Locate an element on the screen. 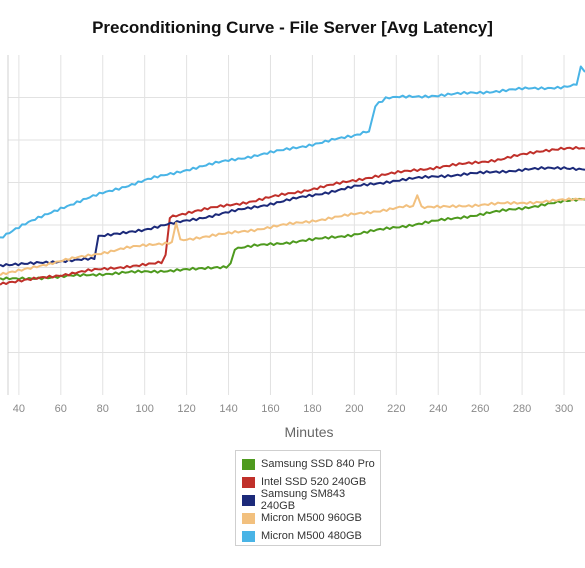 The width and height of the screenshot is (585, 568). series-line-samsung-ssd-840-pro is located at coordinates (292, 239).